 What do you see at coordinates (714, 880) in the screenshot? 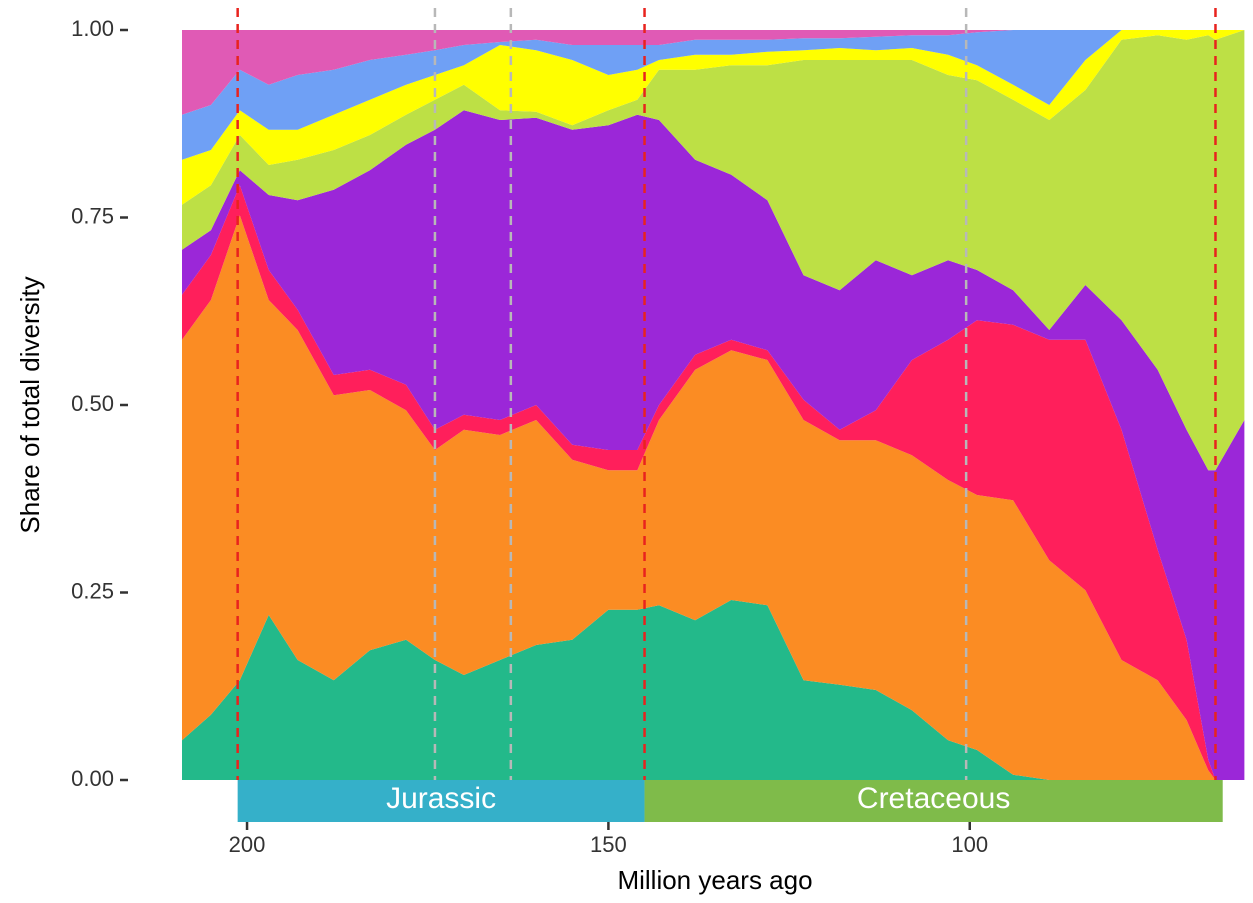
I see `x-axis-title: Million years ago` at bounding box center [714, 880].